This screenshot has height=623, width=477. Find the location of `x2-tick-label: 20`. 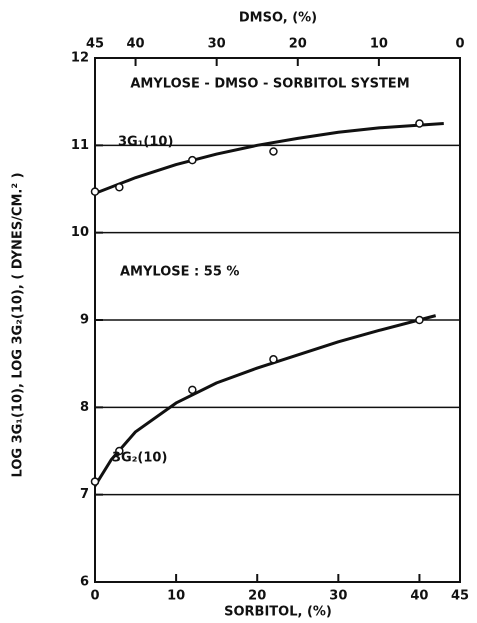

x2-tick-label: 20 is located at coordinates (298, 44).